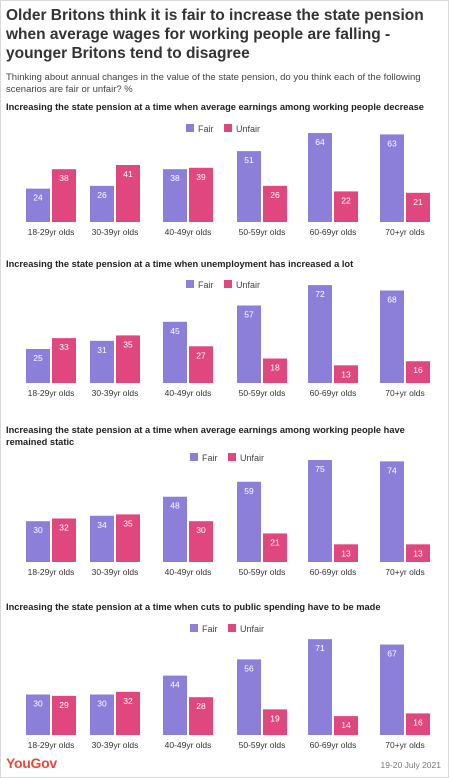  I want to click on data-label-fair-6: 68, so click(392, 300).